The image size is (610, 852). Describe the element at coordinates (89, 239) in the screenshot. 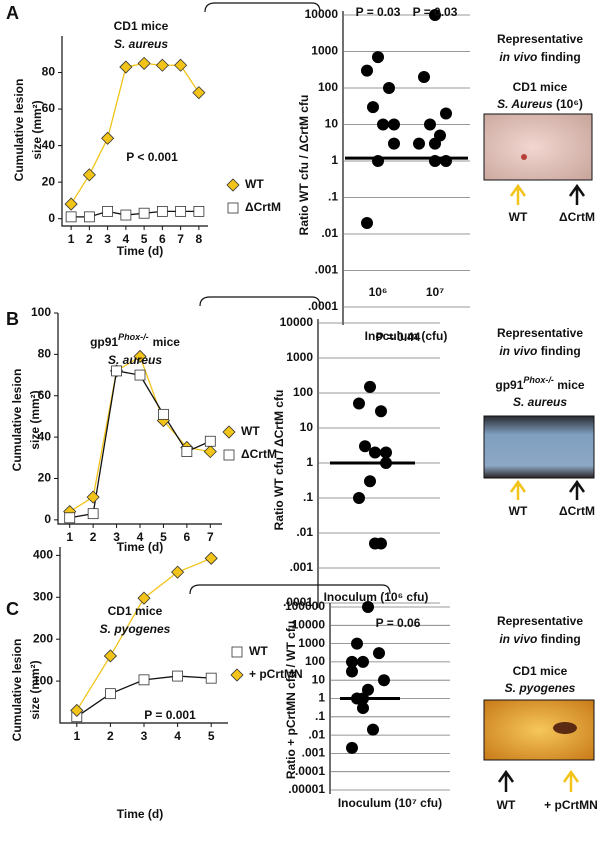

I see `x-tick-label: 2` at that location.